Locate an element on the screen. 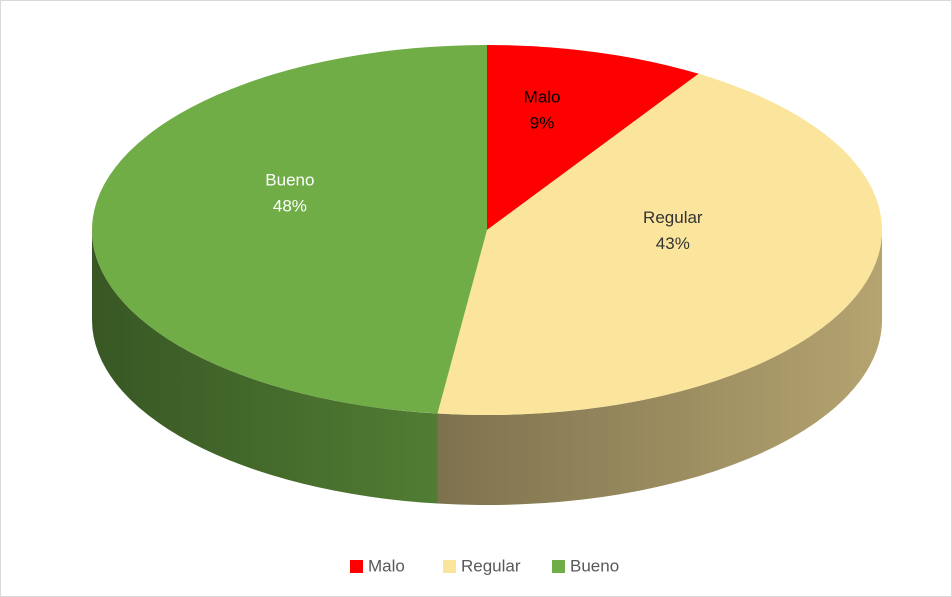 The width and height of the screenshot is (952, 597). data-label-name: Regular is located at coordinates (673, 217).